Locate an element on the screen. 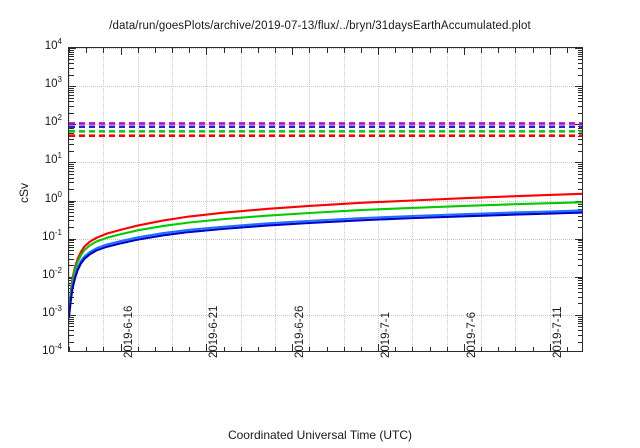  y-axis-tick-label: 10³ is located at coordinates (53, 83).